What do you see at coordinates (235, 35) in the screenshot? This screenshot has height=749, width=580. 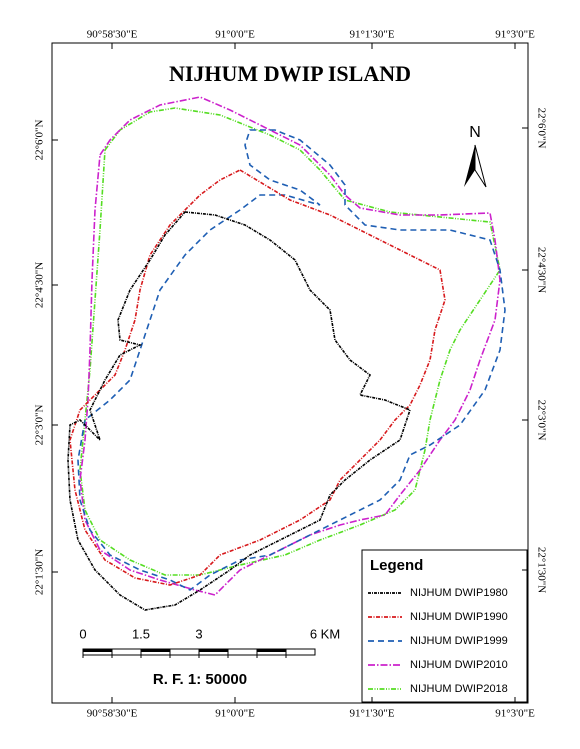 I see `coord-label-top: 91°0'0"E` at bounding box center [235, 35].